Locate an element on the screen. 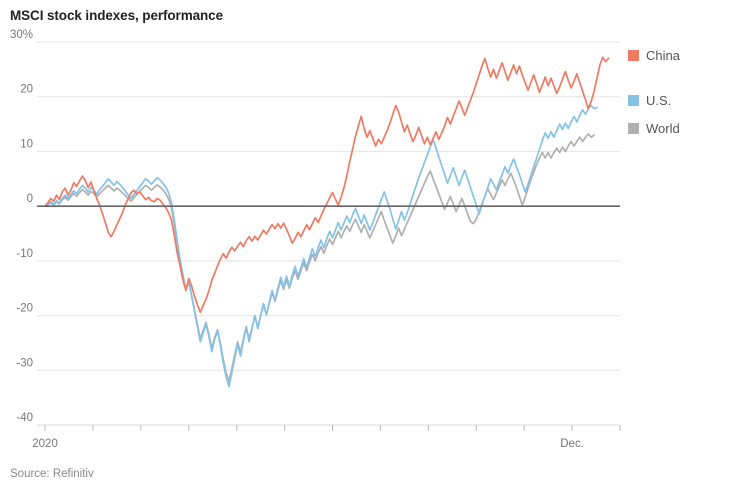 The image size is (740, 500). legend-item-us: U.S. is located at coordinates (649, 100).